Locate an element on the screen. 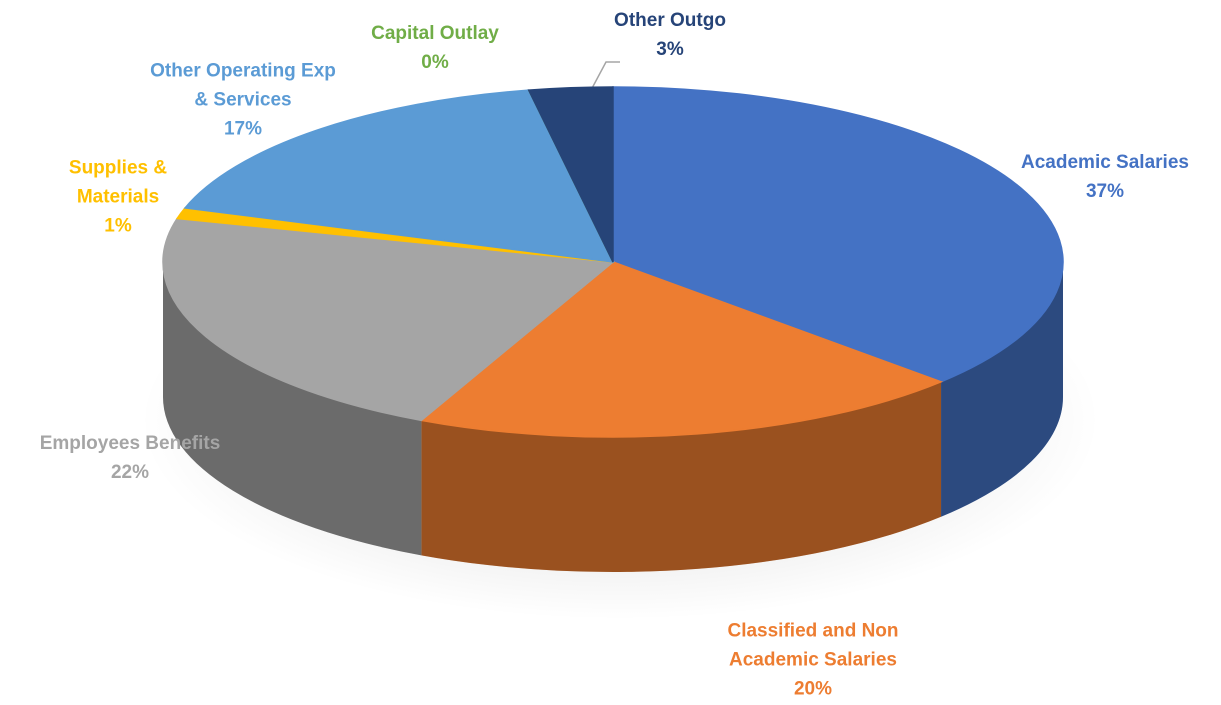 This screenshot has height=705, width=1221. label-name: Other Operating Exp & Services is located at coordinates (243, 85).